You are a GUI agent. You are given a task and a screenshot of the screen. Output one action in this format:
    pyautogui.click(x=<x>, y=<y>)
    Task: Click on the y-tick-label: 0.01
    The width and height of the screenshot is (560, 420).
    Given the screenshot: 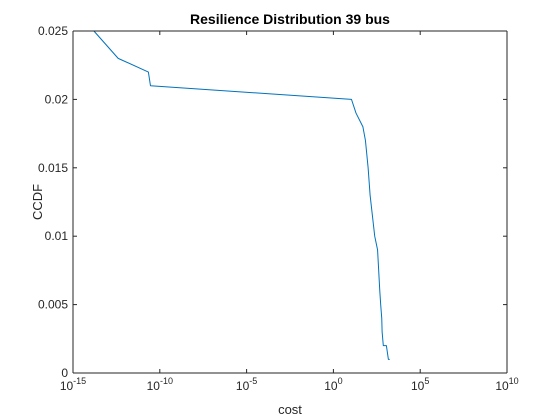 What is the action you would take?
    pyautogui.click(x=57, y=236)
    